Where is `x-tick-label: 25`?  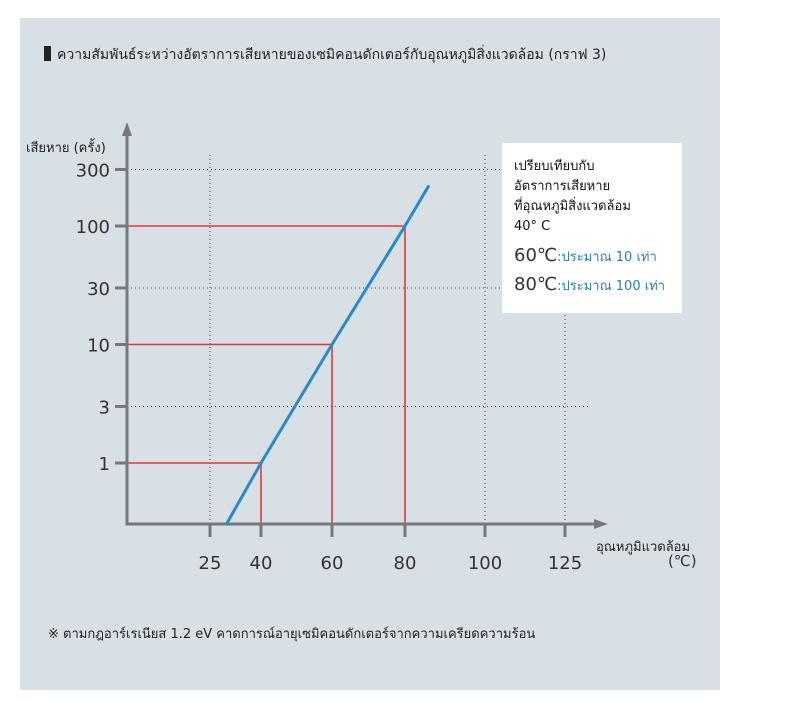 x-tick-label: 25 is located at coordinates (210, 563).